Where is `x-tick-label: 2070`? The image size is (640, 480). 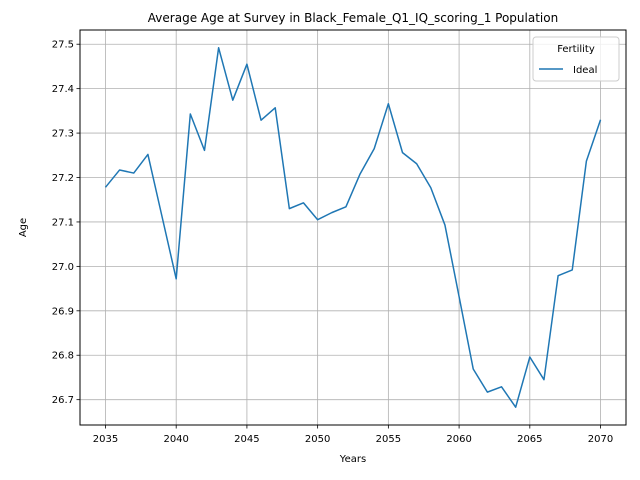 x-tick-label: 2070 is located at coordinates (600, 439).